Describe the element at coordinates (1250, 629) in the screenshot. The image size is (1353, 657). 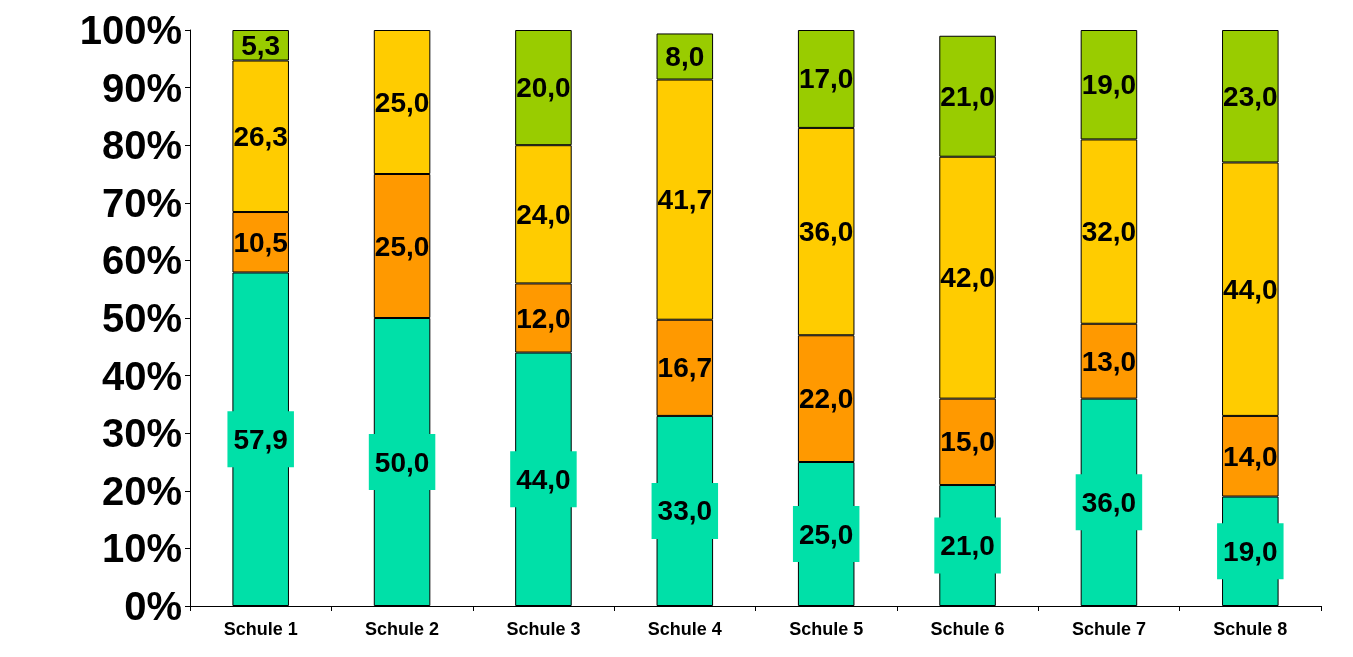
I see `x-tick-label: Schule 8` at that location.